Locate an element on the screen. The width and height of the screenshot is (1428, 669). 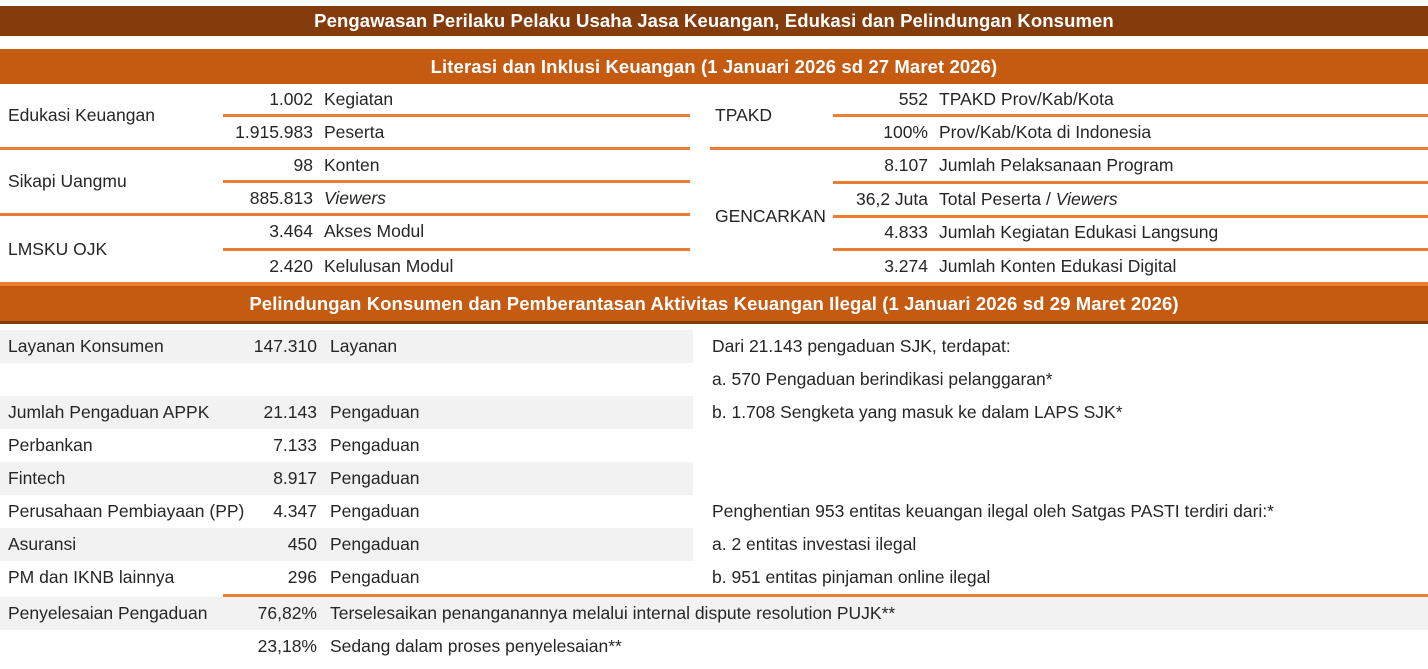
row-value: 100% is located at coordinates (905, 131).